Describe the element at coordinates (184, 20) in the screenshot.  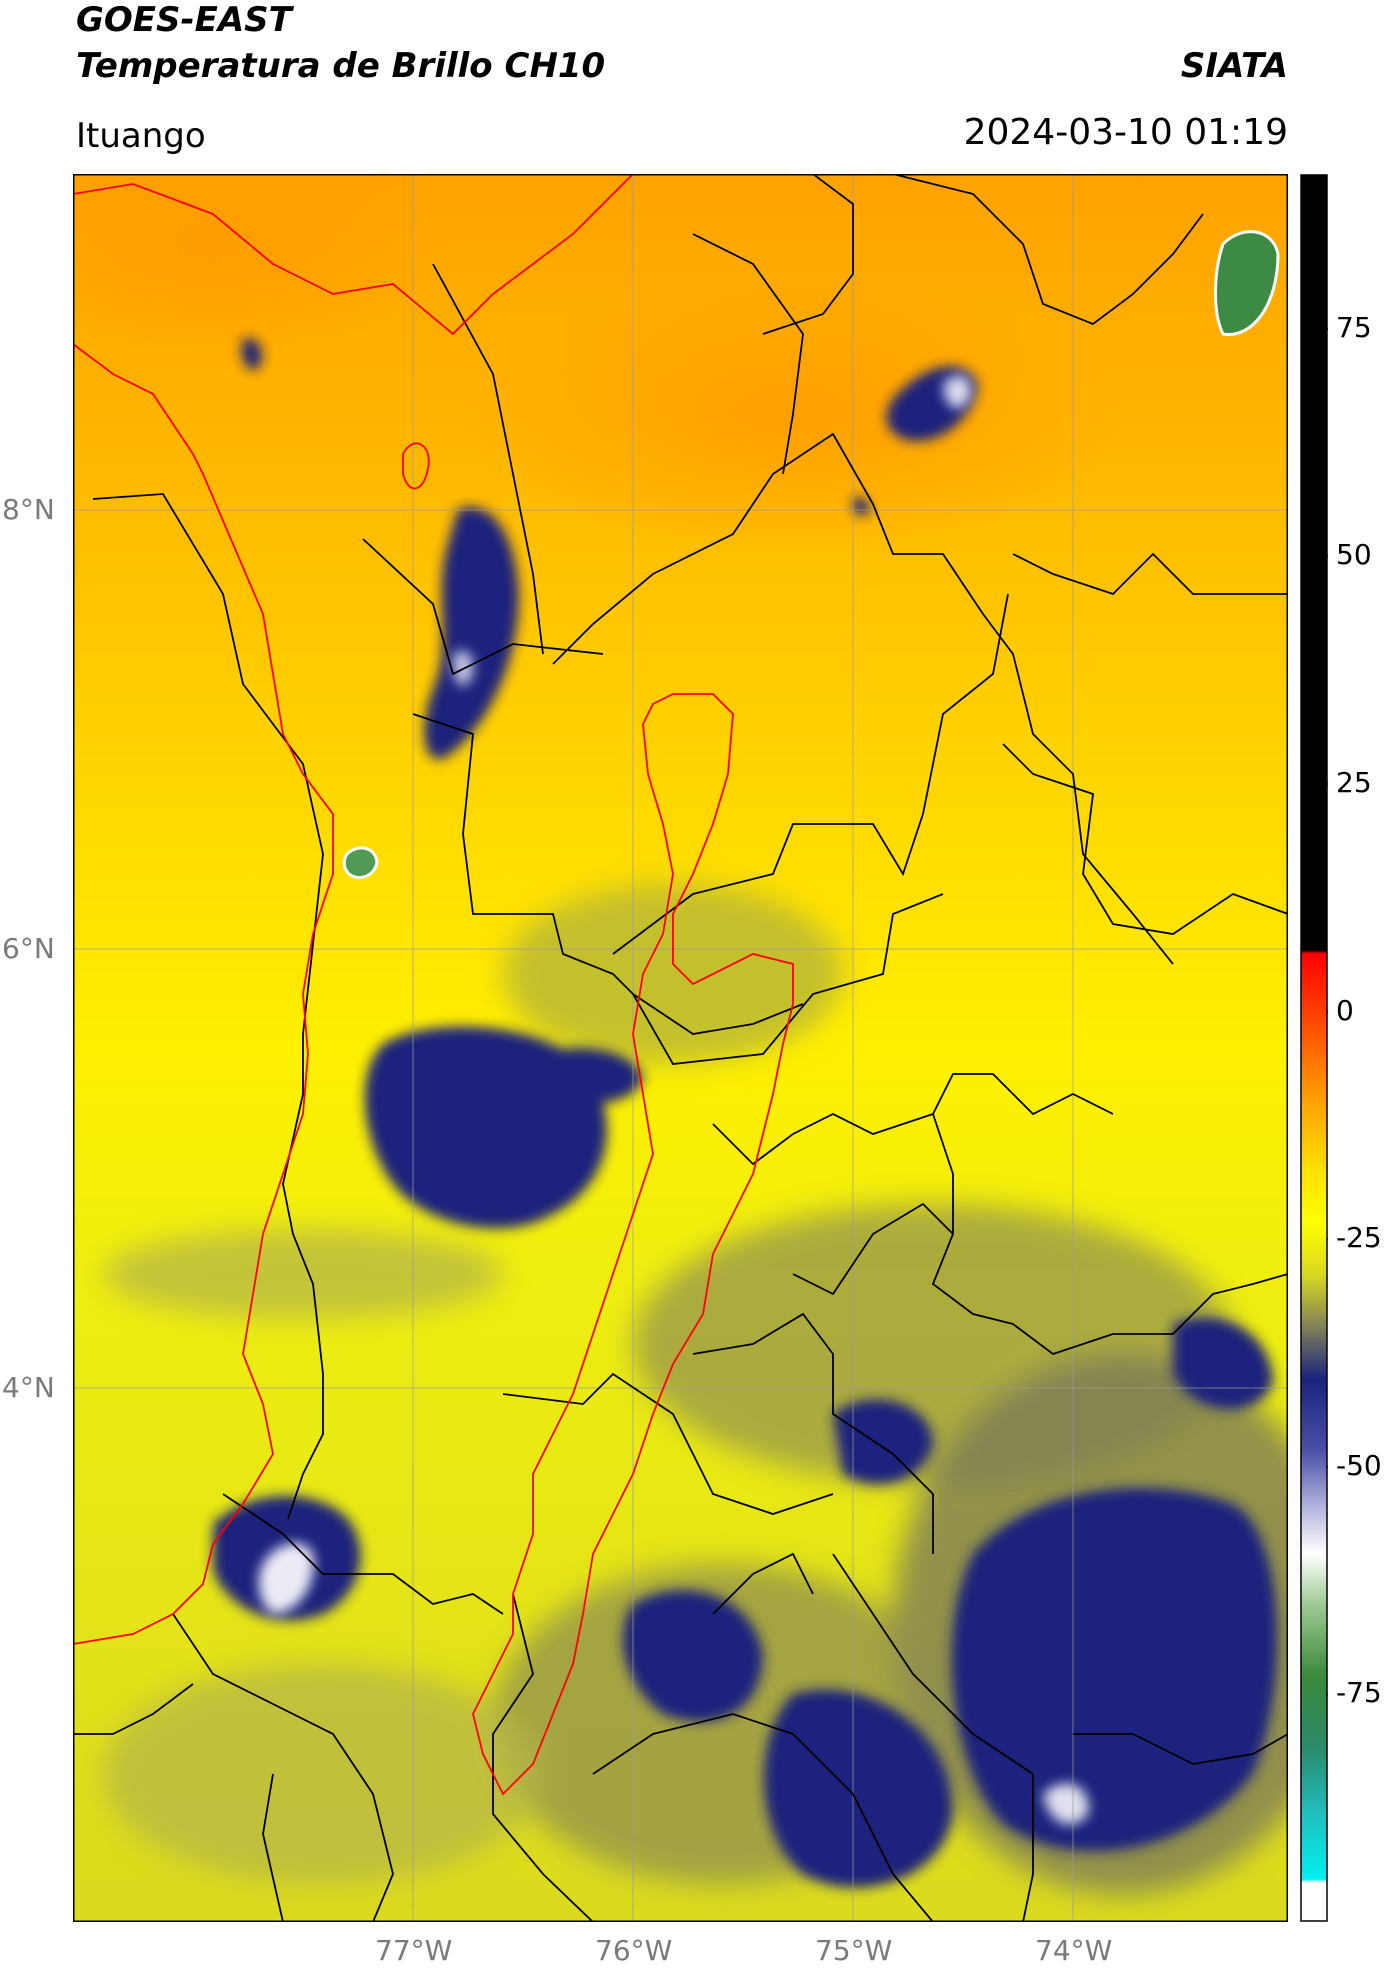
I see `satellite-title: GOES-EAST` at that location.